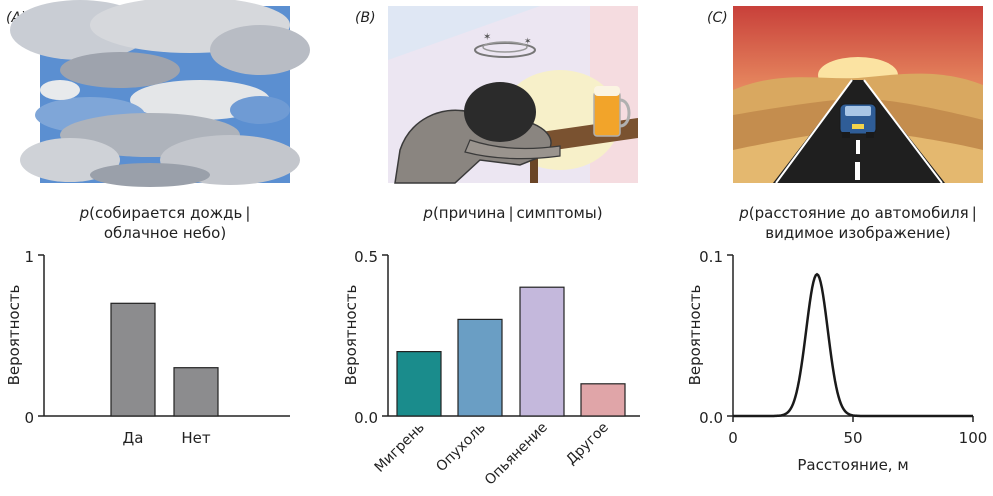 The width and height of the screenshot is (993, 496). Describe the element at coordinates (461, 448) in the screenshot. I see `x-tick-label: Опухоль` at that location.